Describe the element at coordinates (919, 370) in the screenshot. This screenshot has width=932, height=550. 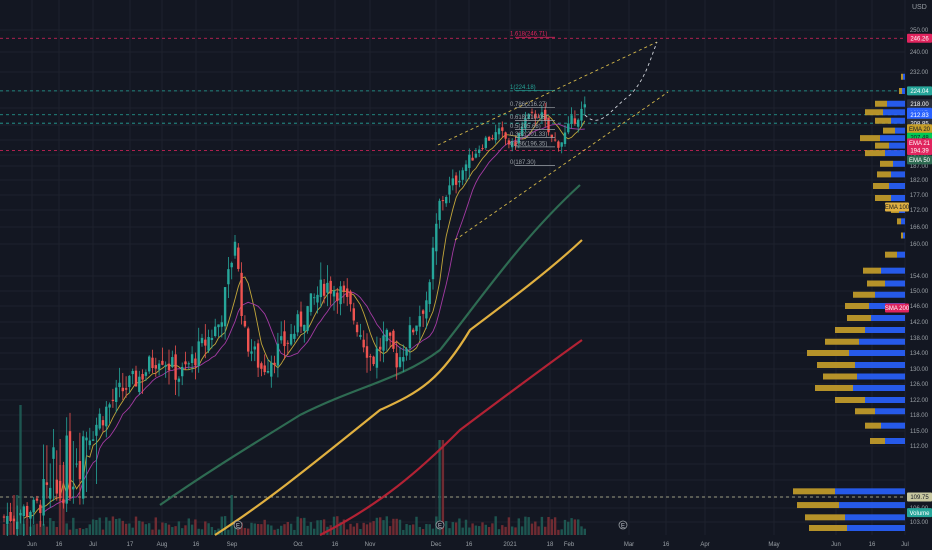
I see `price-tick-label: 130.00` at that location.